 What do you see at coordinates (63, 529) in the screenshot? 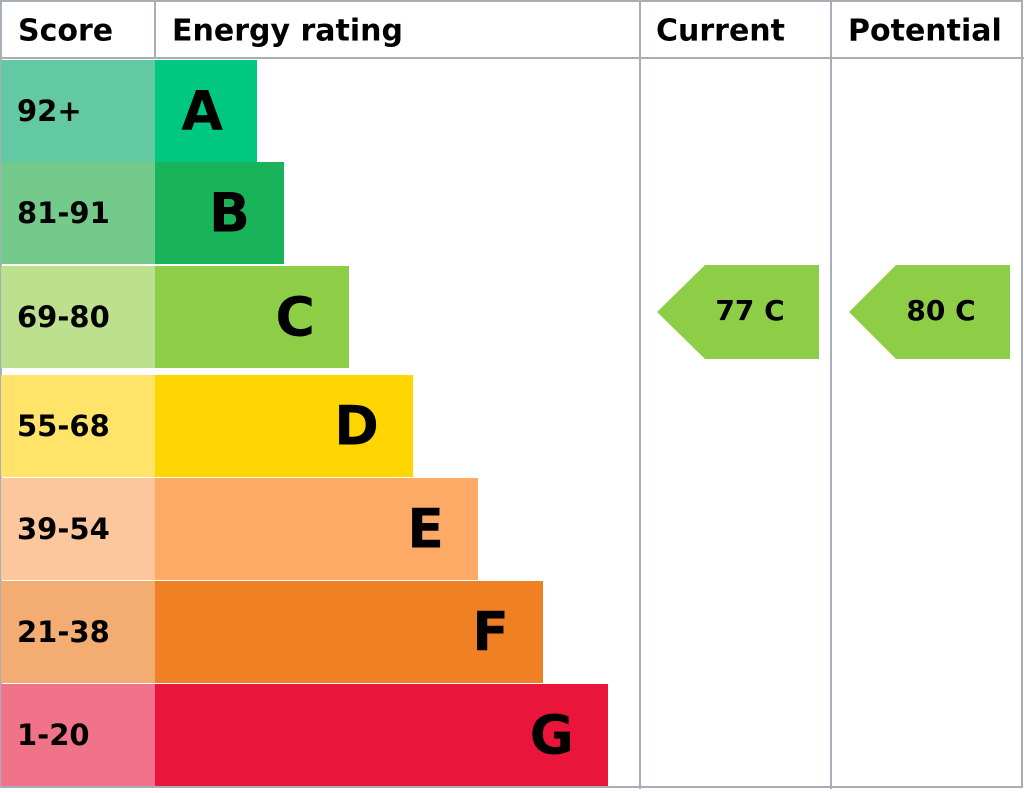
I see `score-range: 39-54` at bounding box center [63, 529].